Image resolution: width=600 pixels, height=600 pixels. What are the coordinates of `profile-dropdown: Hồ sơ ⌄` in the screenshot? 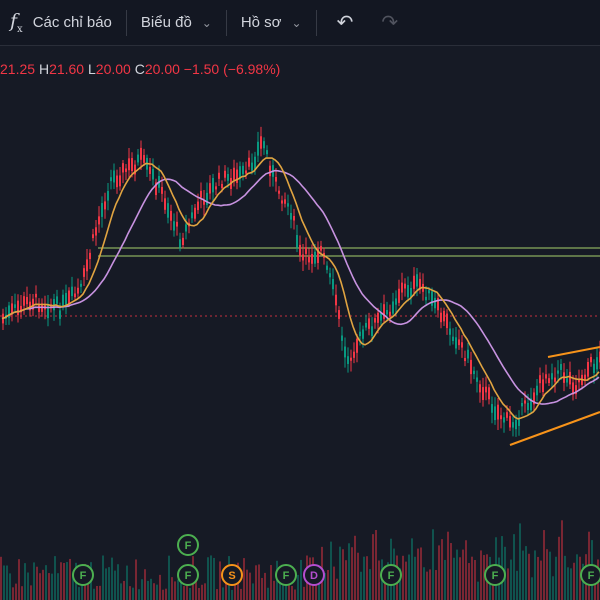 It's located at (271, 23).